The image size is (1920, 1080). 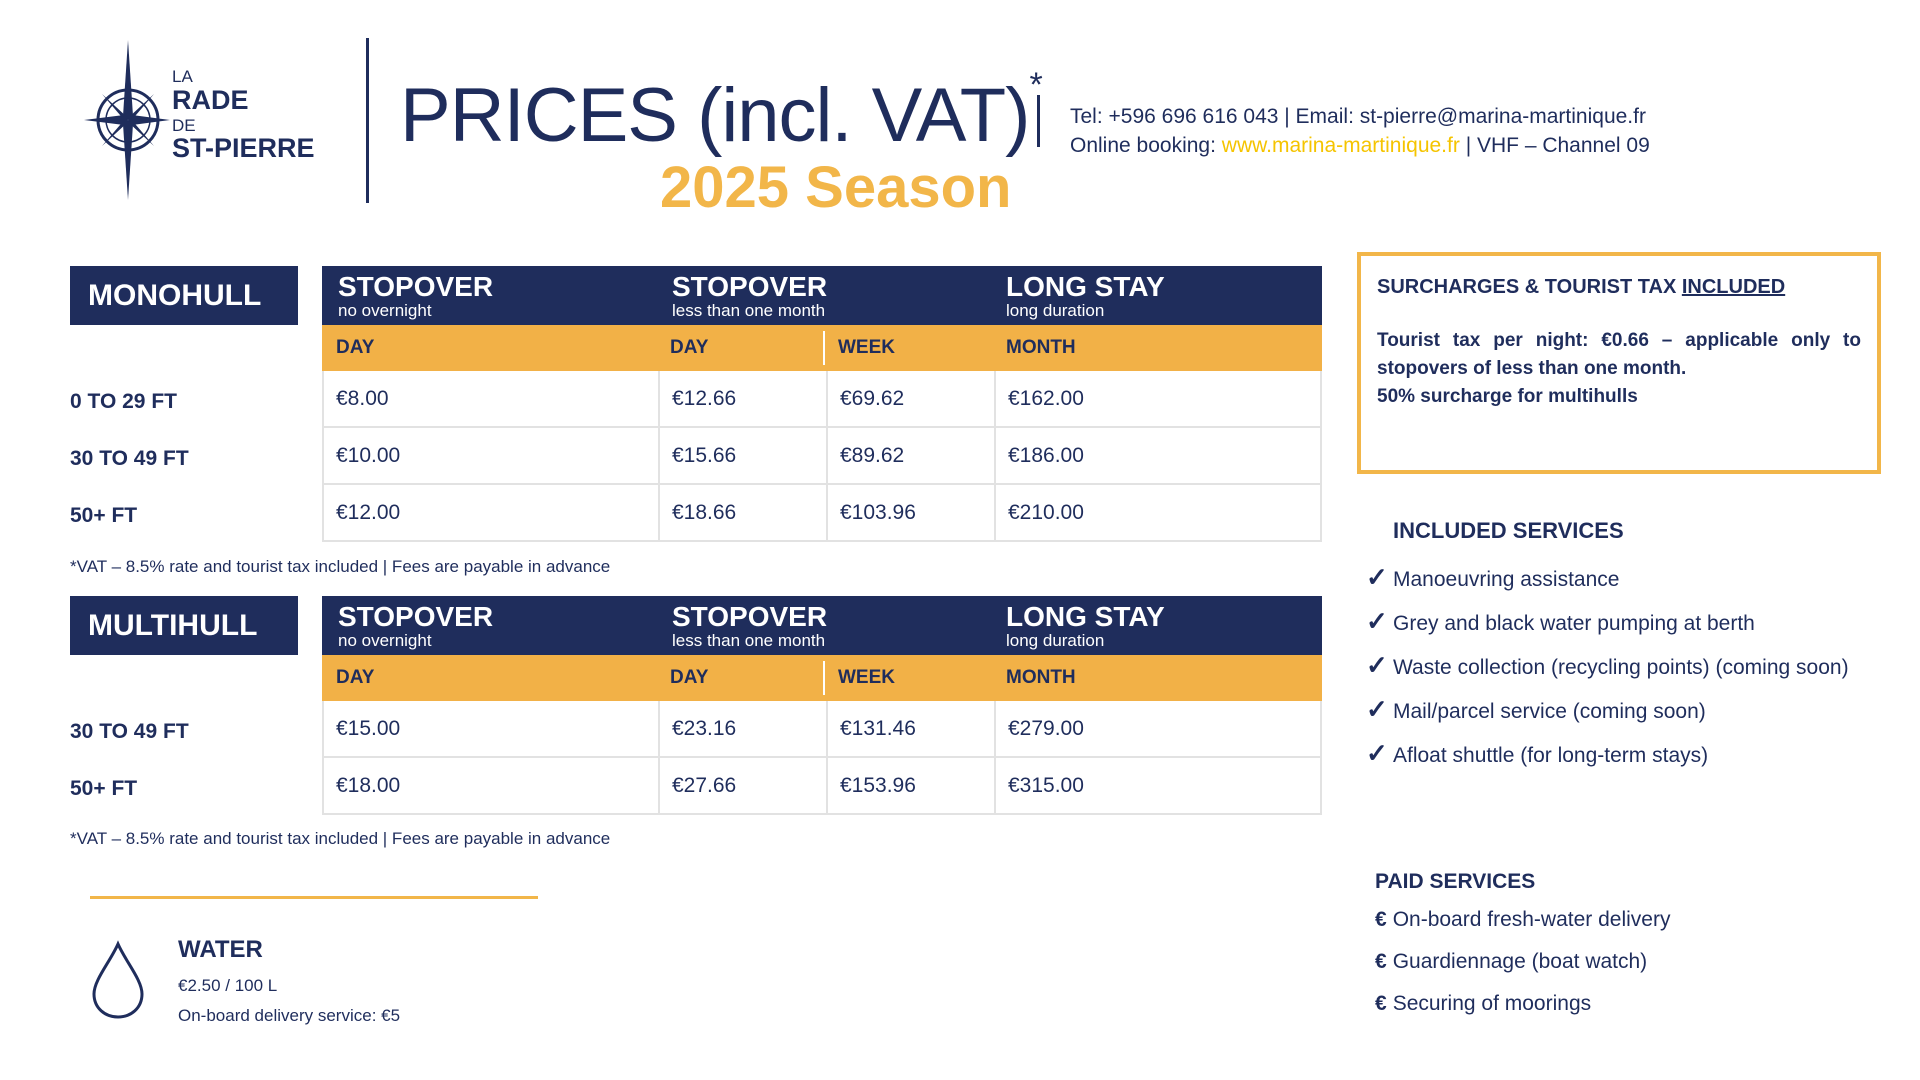 I want to click on table-row: €10.00 €15.66 €89.62 €186.00, so click(x=822, y=456).